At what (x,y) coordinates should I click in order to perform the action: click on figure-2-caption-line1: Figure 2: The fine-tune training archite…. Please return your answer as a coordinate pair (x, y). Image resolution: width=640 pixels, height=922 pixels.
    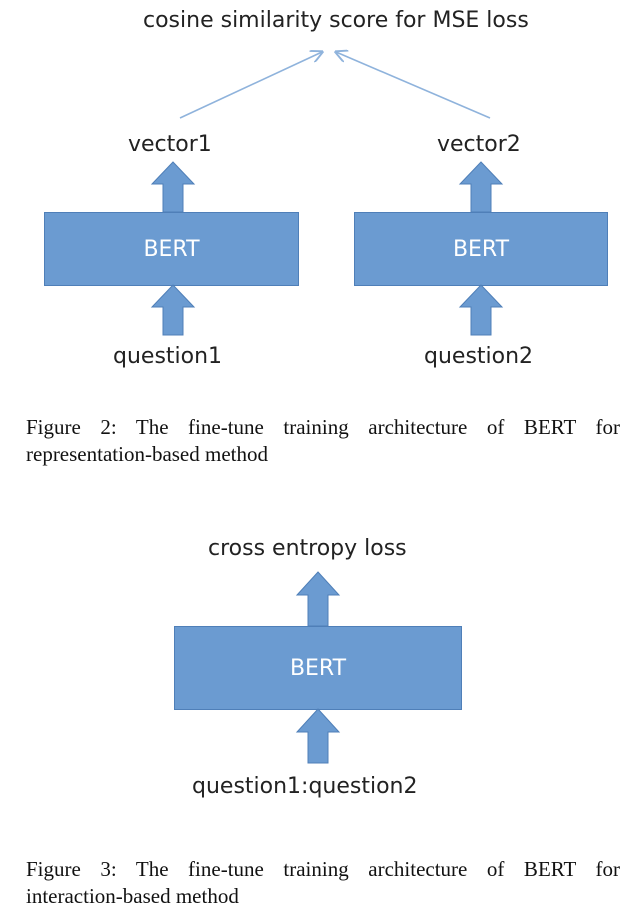
    Looking at the image, I should click on (323, 427).